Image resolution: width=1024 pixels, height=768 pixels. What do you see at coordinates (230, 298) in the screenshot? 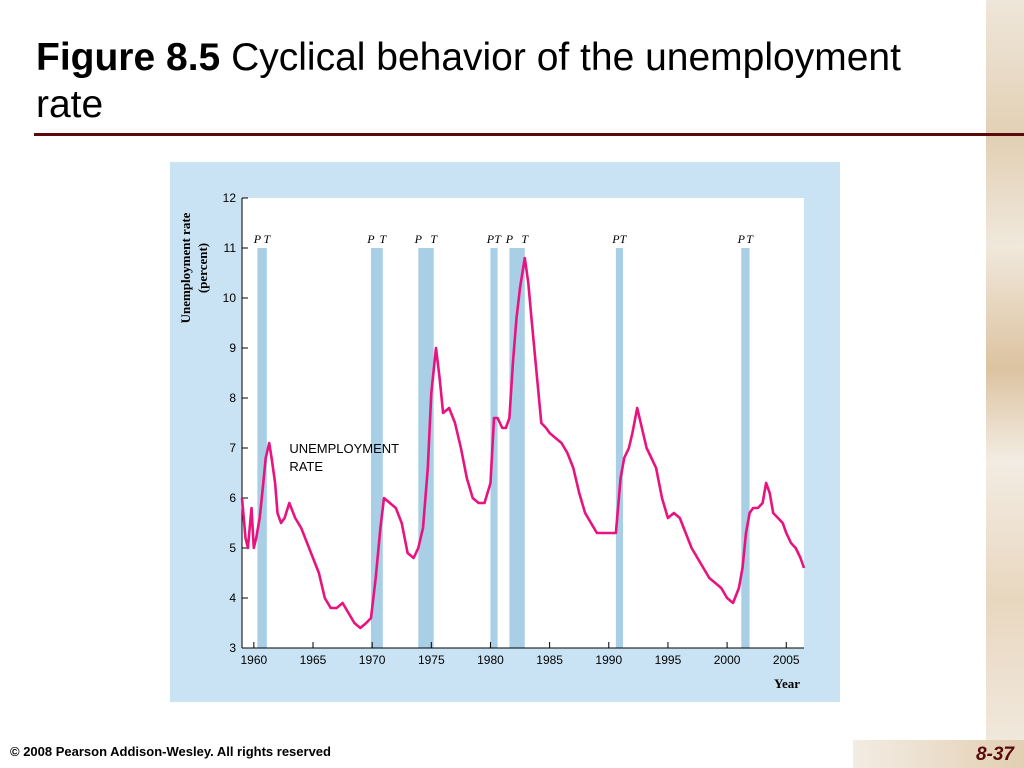
I see `y-tick-label-10: 10` at bounding box center [230, 298].